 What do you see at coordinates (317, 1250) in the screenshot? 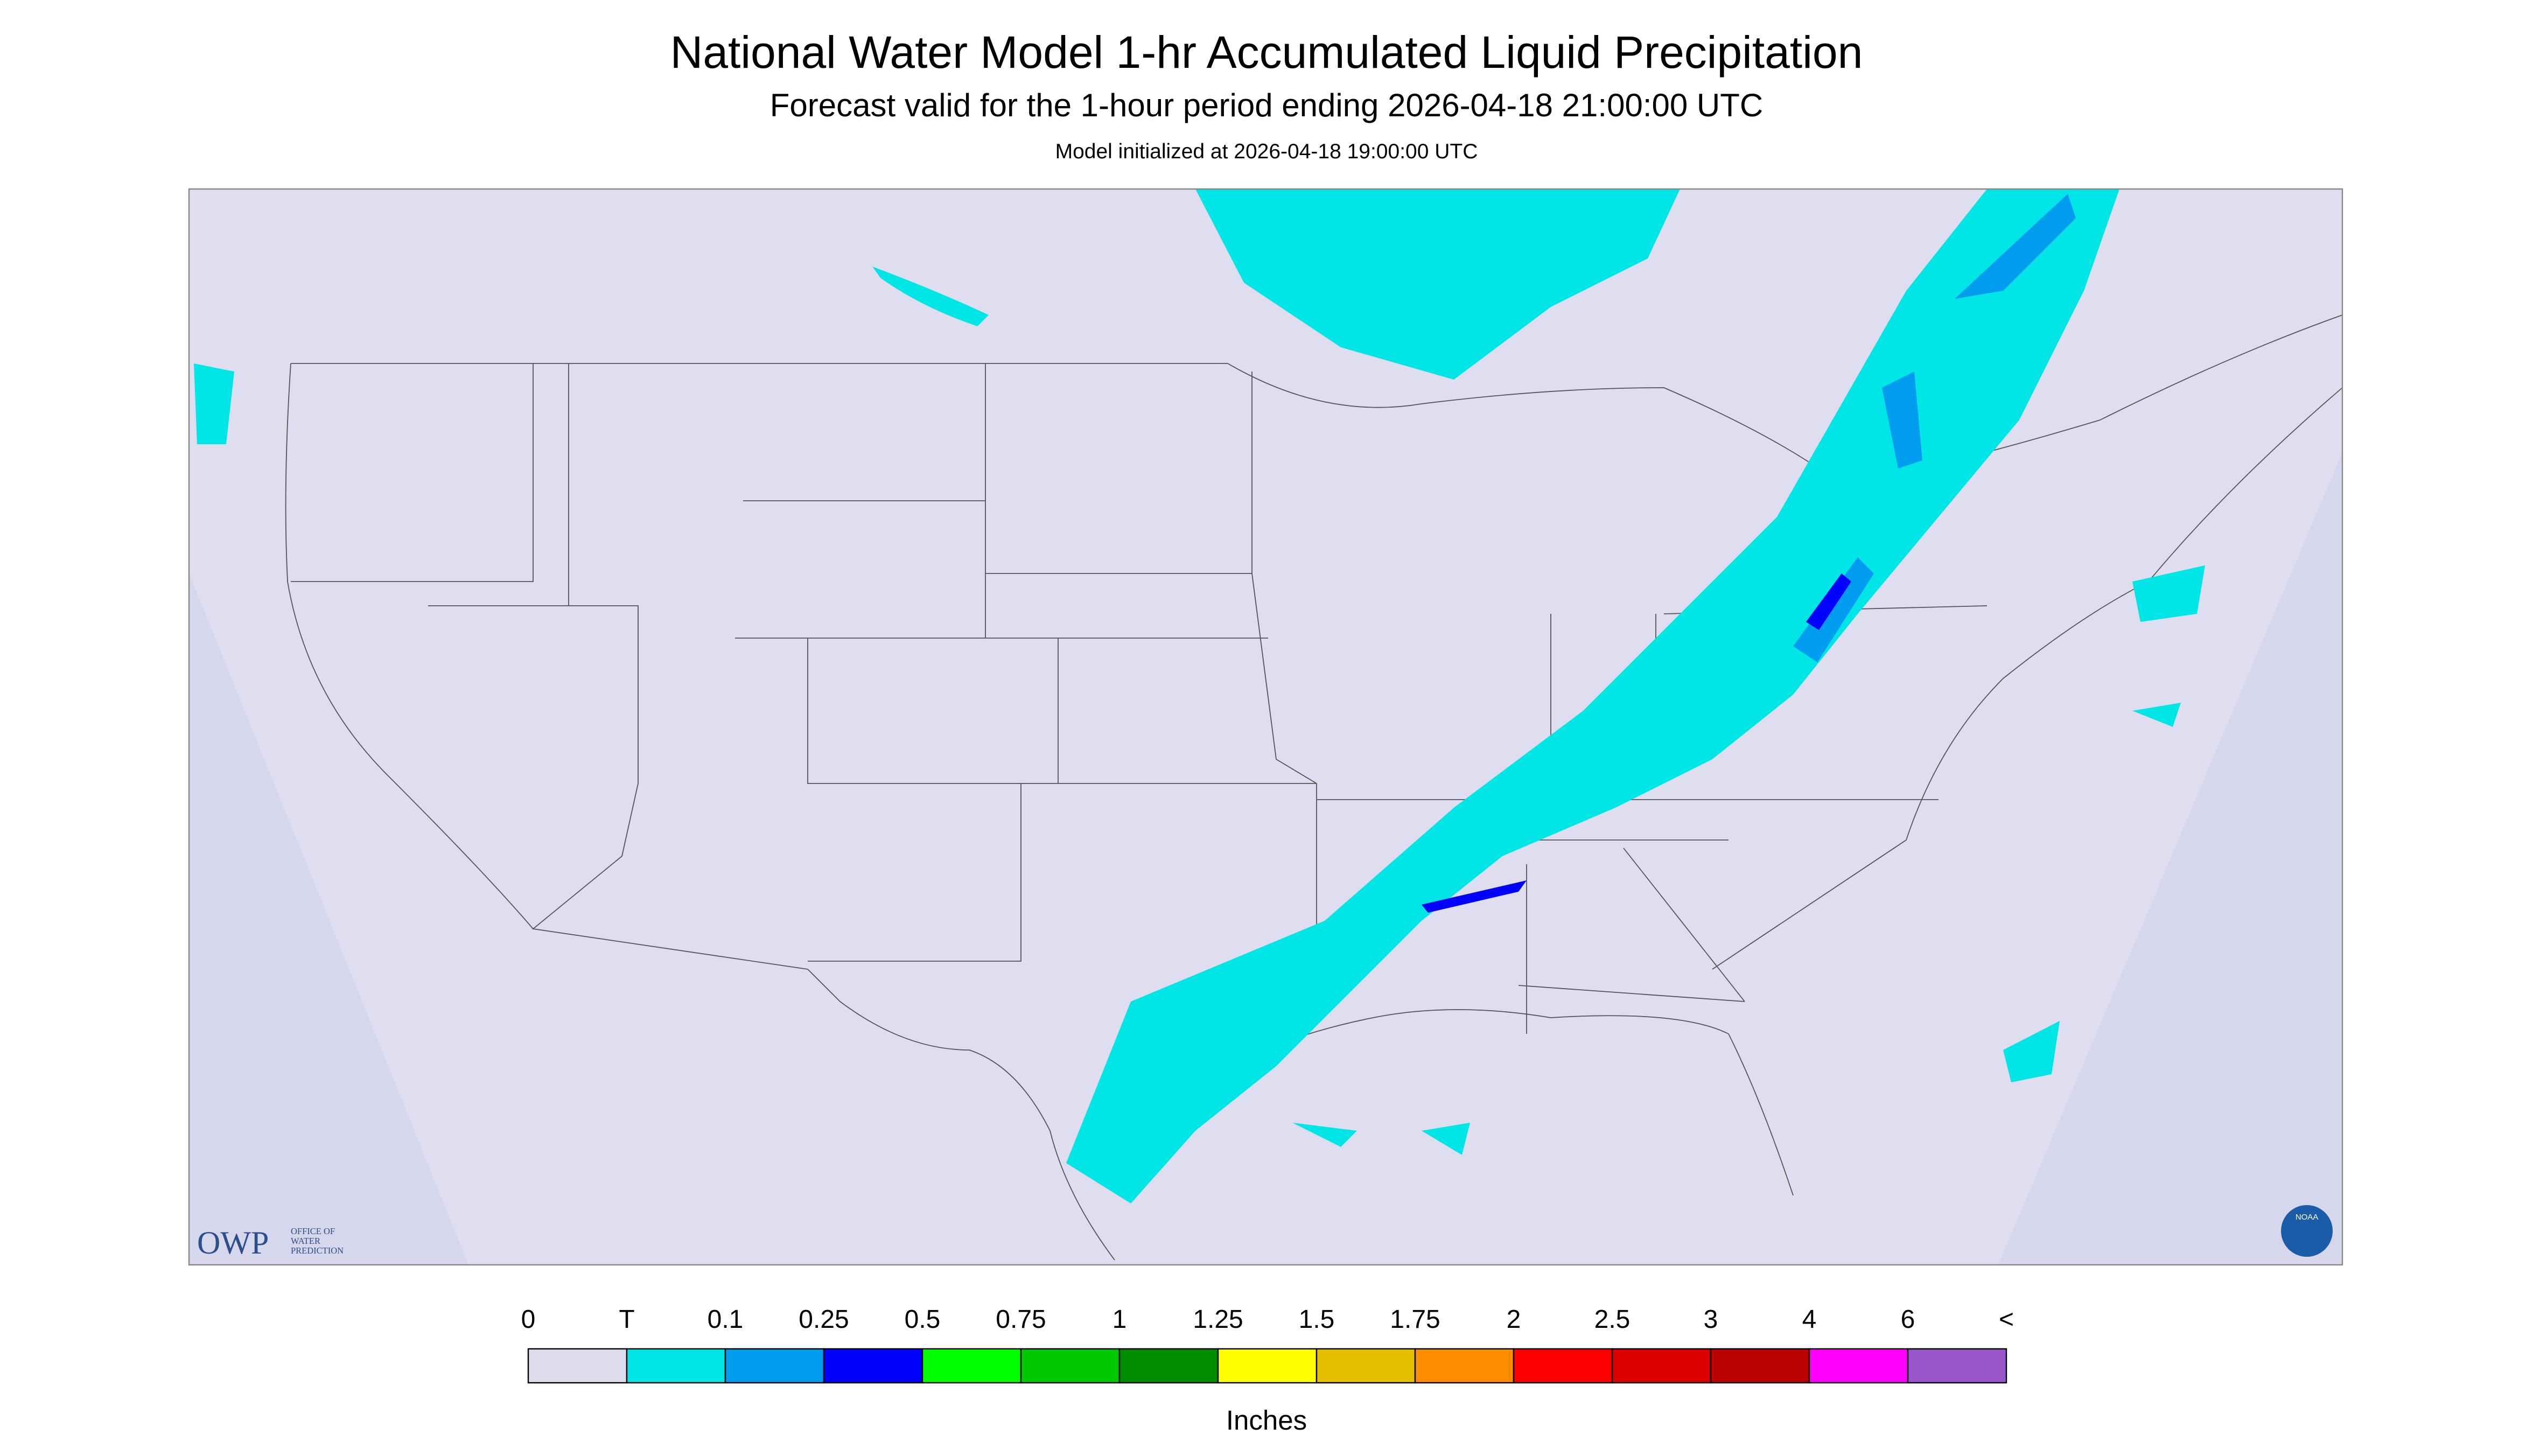
I see `owp-logo-text: PREDICTION` at bounding box center [317, 1250].